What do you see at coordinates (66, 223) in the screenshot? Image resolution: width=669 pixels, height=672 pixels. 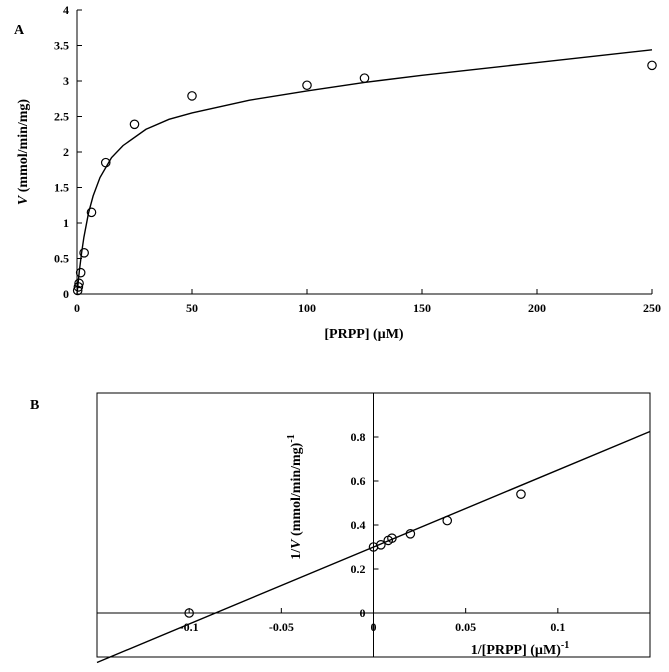 I see `panel-a-y-tick-label: 1` at bounding box center [66, 223].